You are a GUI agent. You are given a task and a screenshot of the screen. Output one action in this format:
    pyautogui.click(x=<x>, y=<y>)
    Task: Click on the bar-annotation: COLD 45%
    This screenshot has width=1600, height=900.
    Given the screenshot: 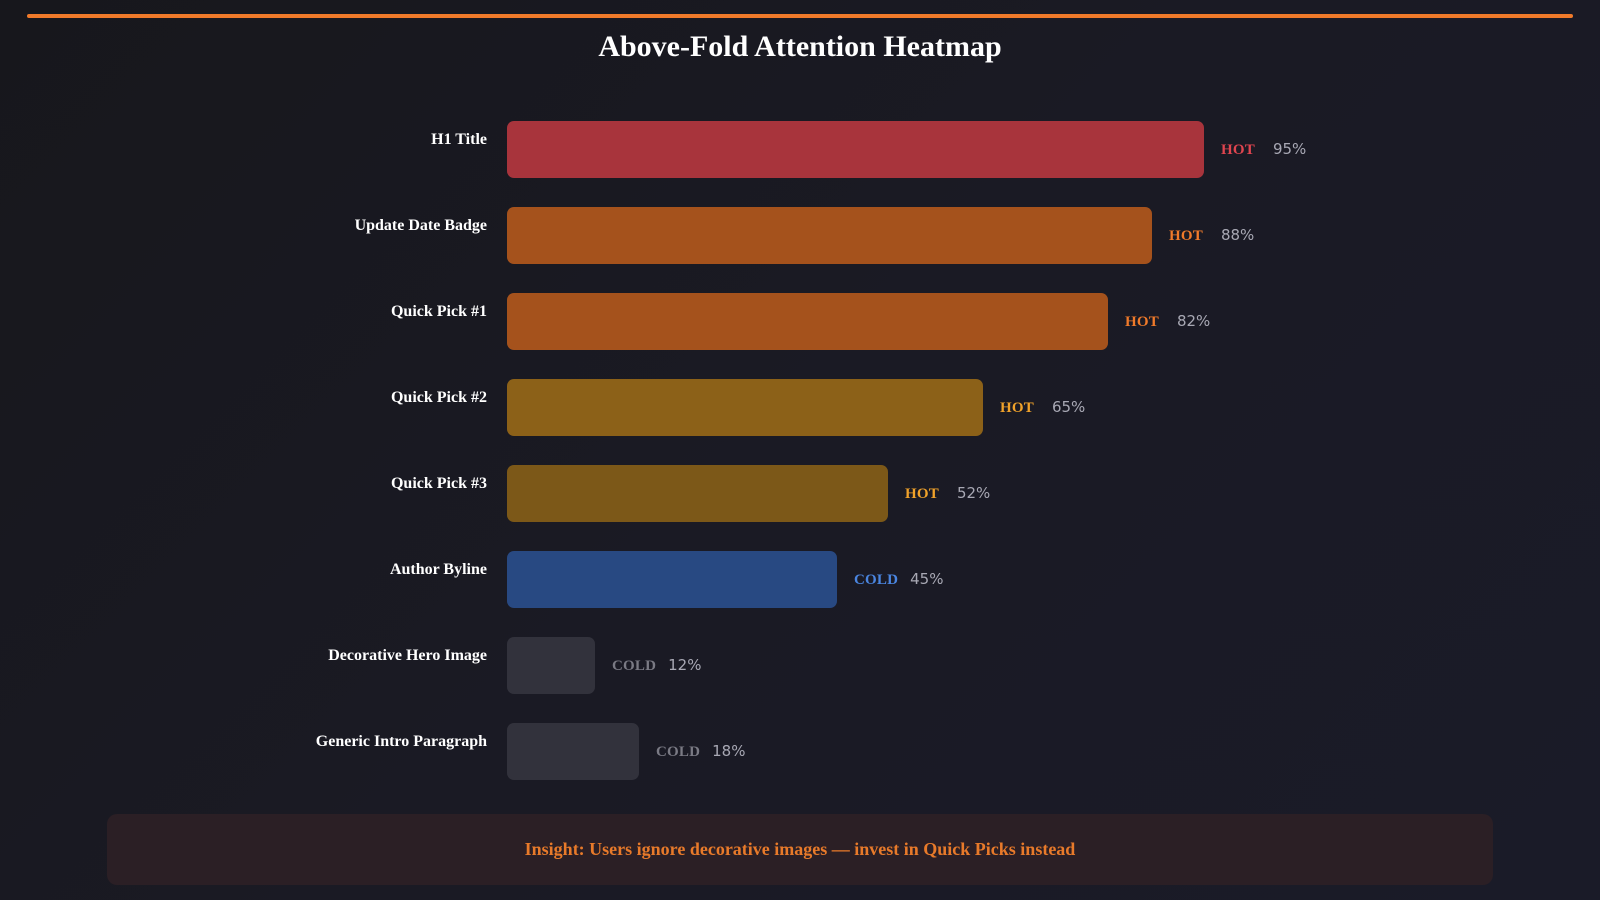 What is the action you would take?
    pyautogui.click(x=898, y=579)
    